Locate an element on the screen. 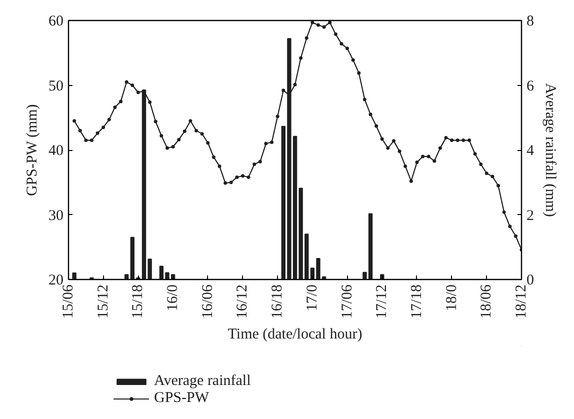 This screenshot has height=419, width=574. x-tick-label: 17/12 is located at coordinates (382, 301).